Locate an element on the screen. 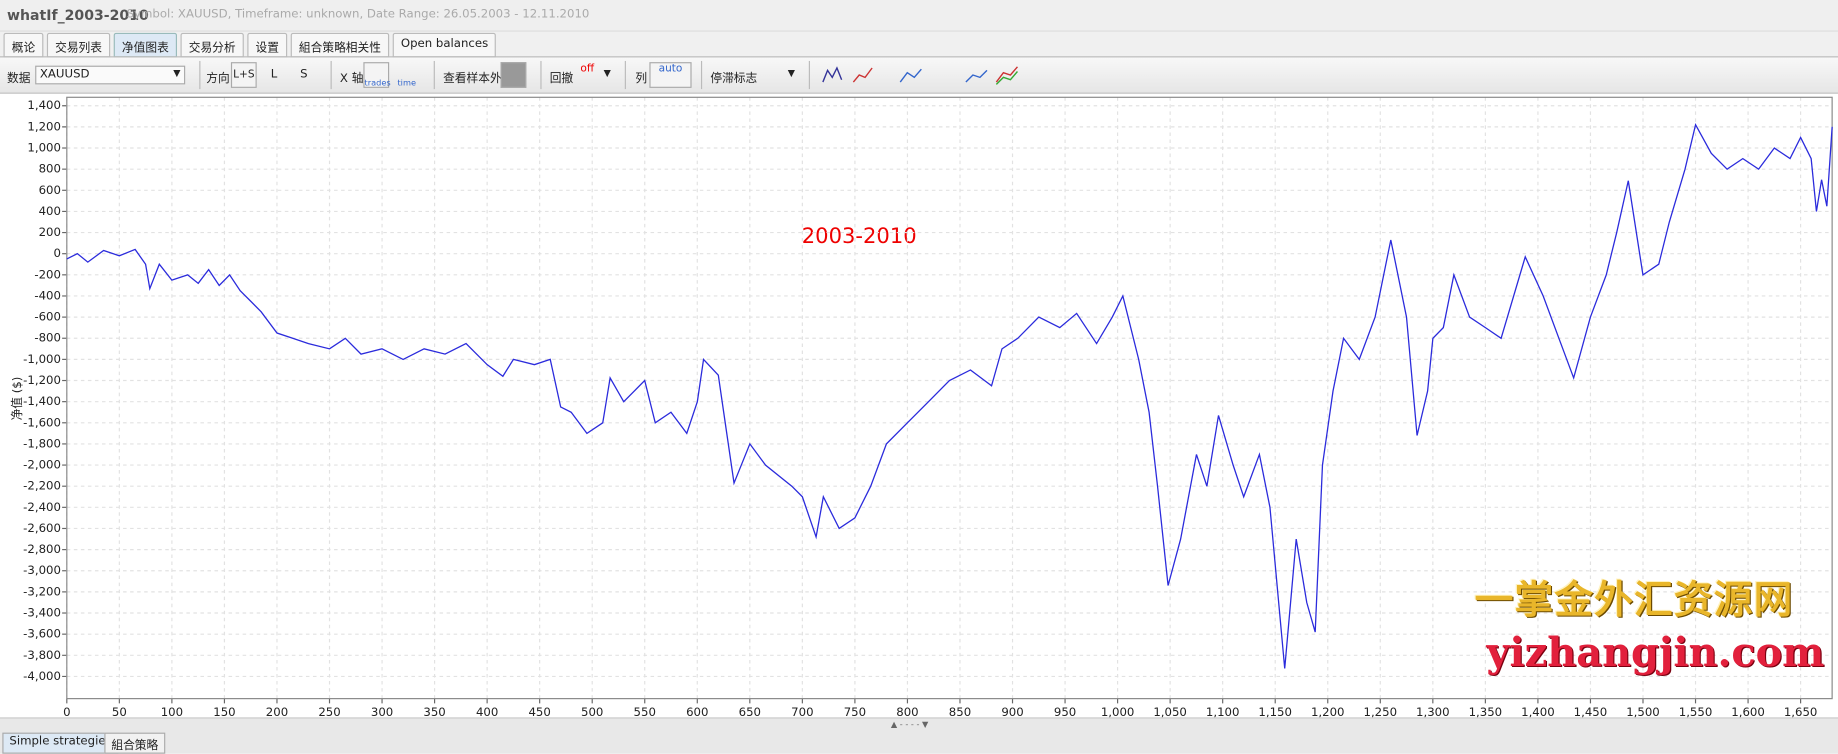  splitter: ▲ - - - - ▼ is located at coordinates (909, 724).